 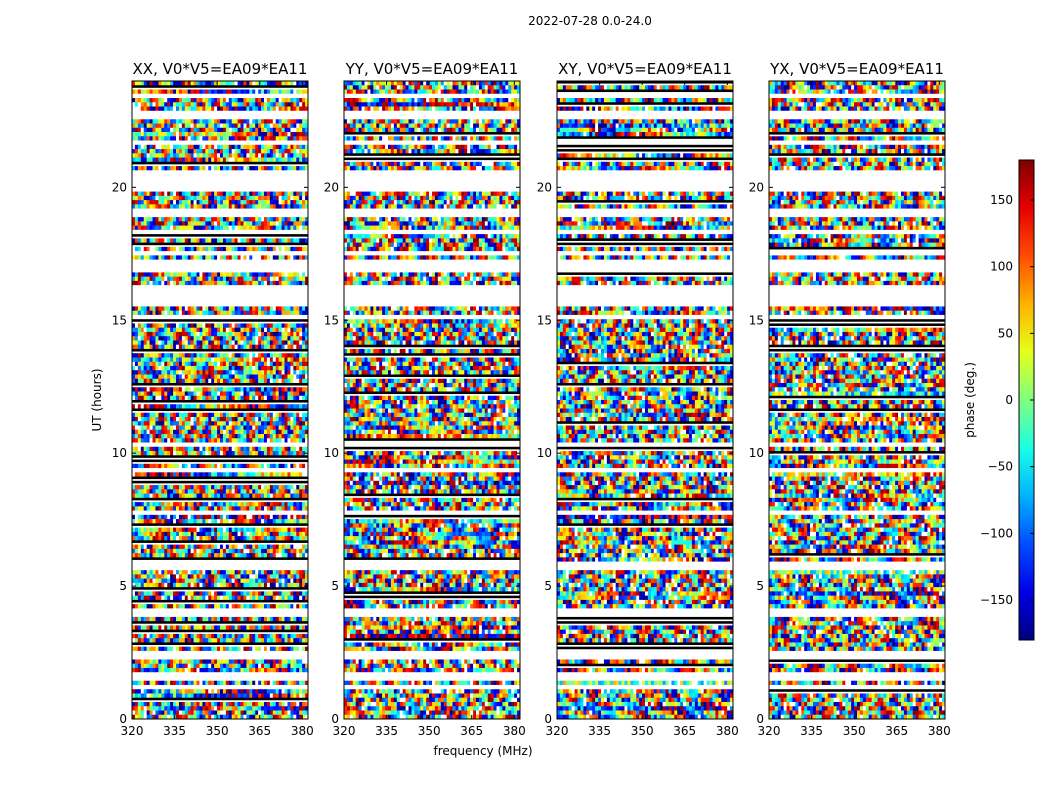 What do you see at coordinates (1000, 467) in the screenshot?
I see `colorbar-tick-label: −50` at bounding box center [1000, 467].